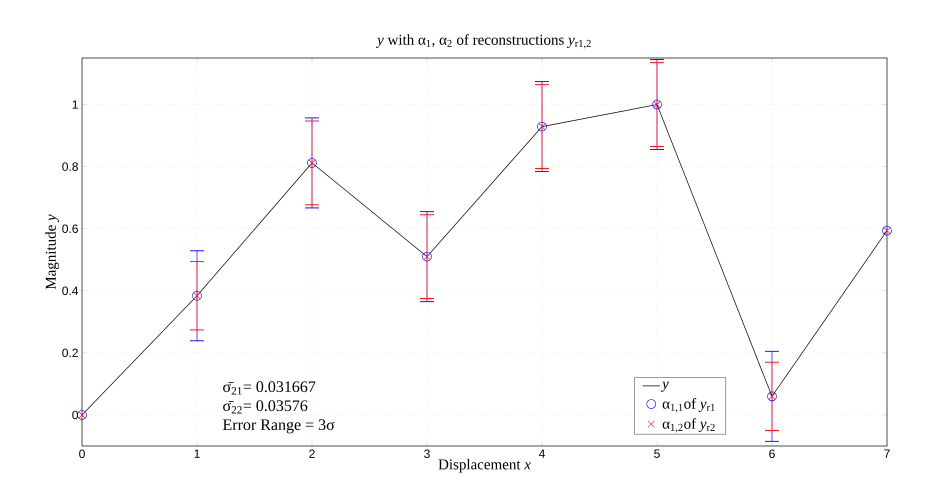 This screenshot has width=929, height=504. I want to click on y-tick-label: 0.6, so click(70, 228).